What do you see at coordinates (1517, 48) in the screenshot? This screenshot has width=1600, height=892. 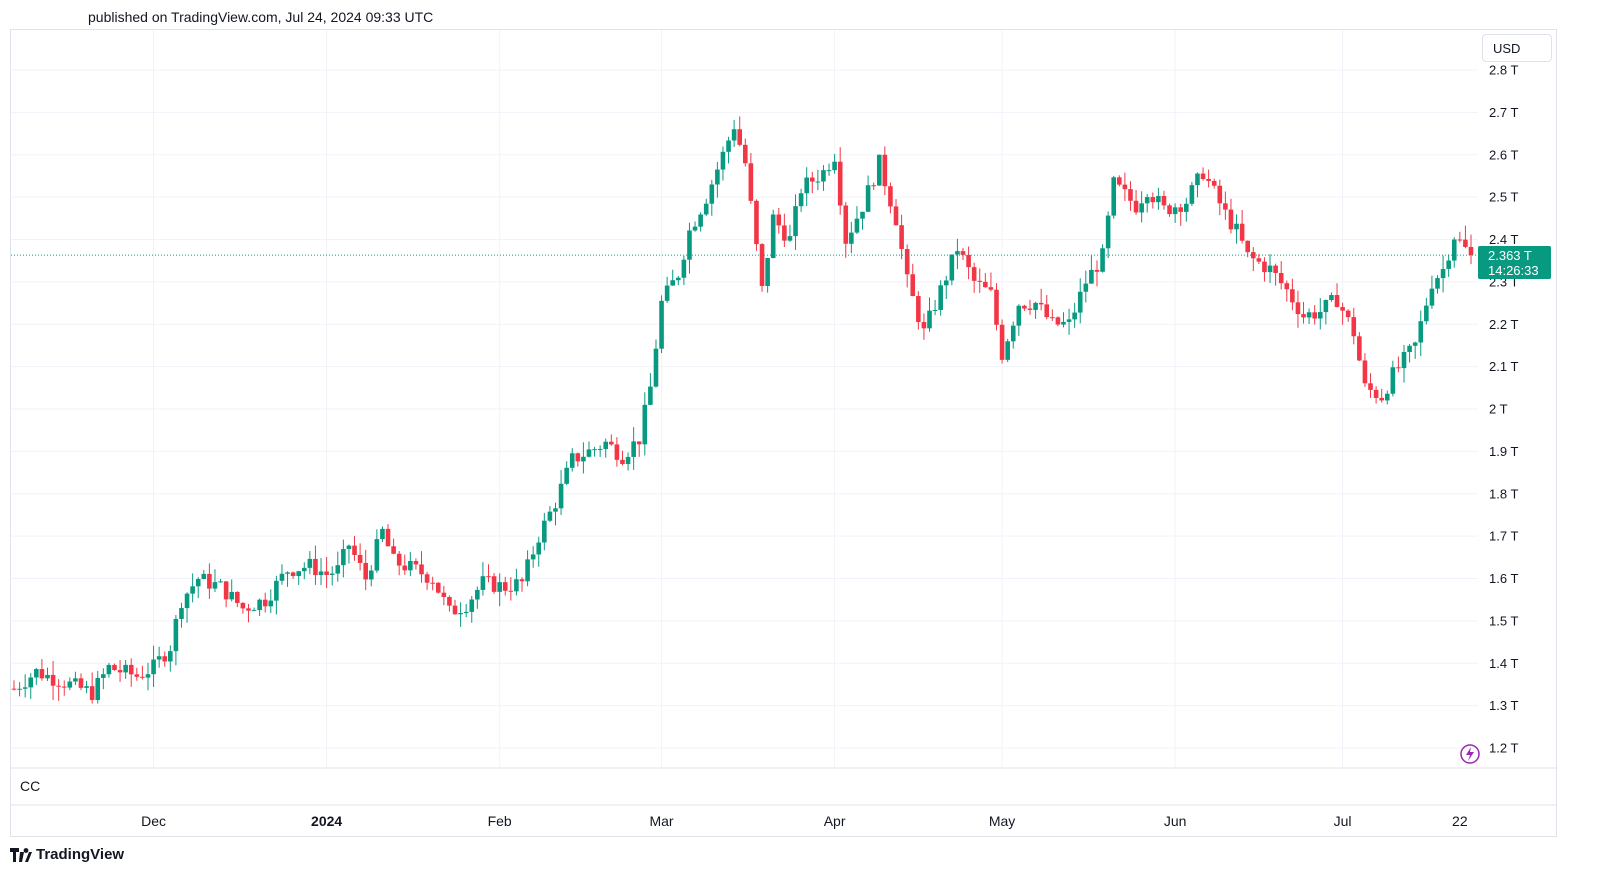 I see `currency-button: USD` at bounding box center [1517, 48].